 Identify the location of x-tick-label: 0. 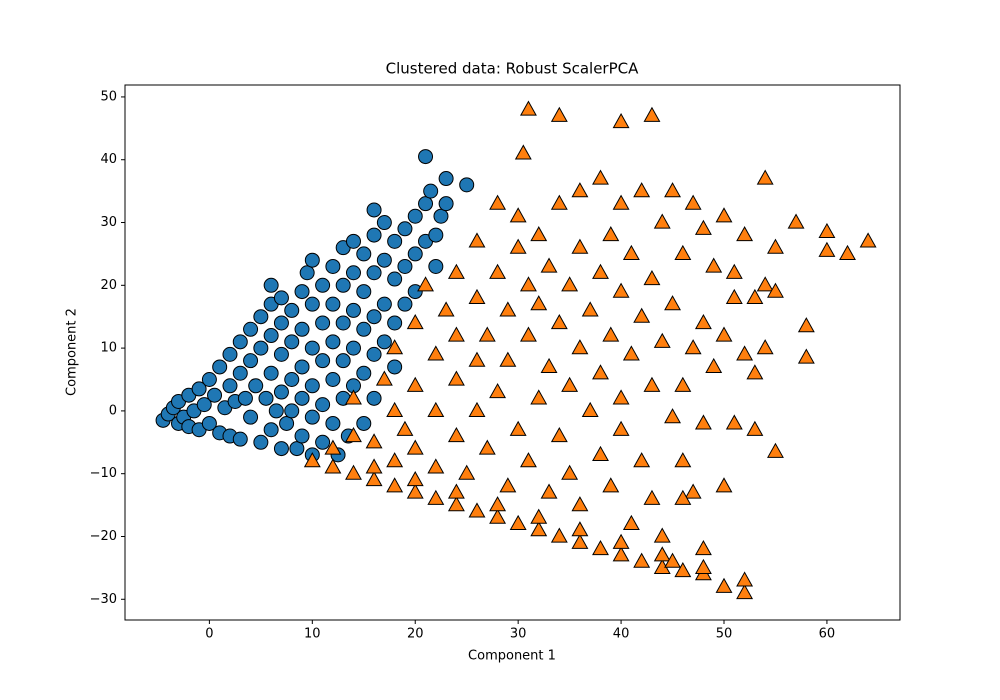
(209, 634).